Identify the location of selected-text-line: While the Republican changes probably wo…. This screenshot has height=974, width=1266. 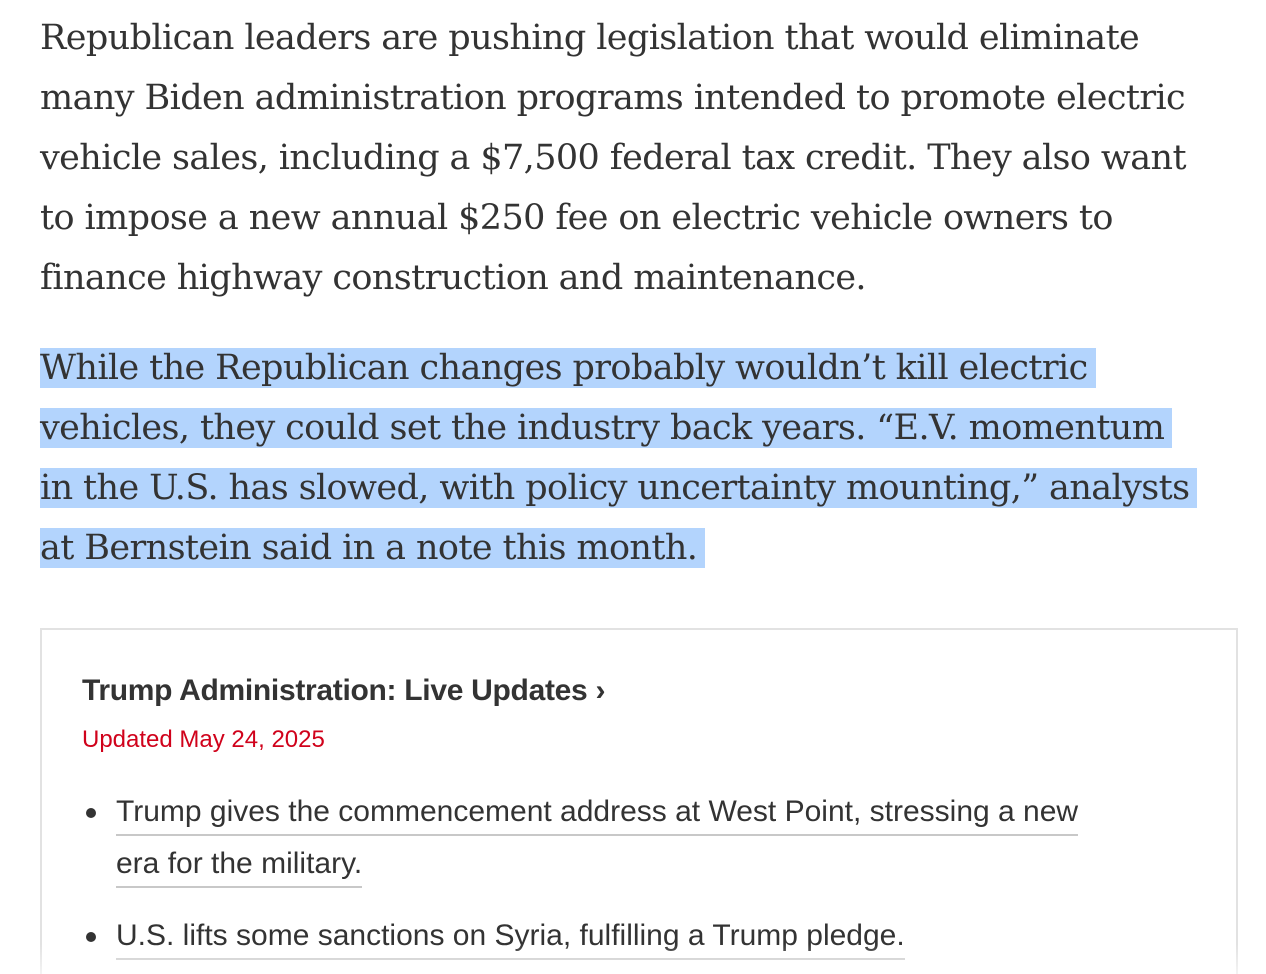
(568, 368).